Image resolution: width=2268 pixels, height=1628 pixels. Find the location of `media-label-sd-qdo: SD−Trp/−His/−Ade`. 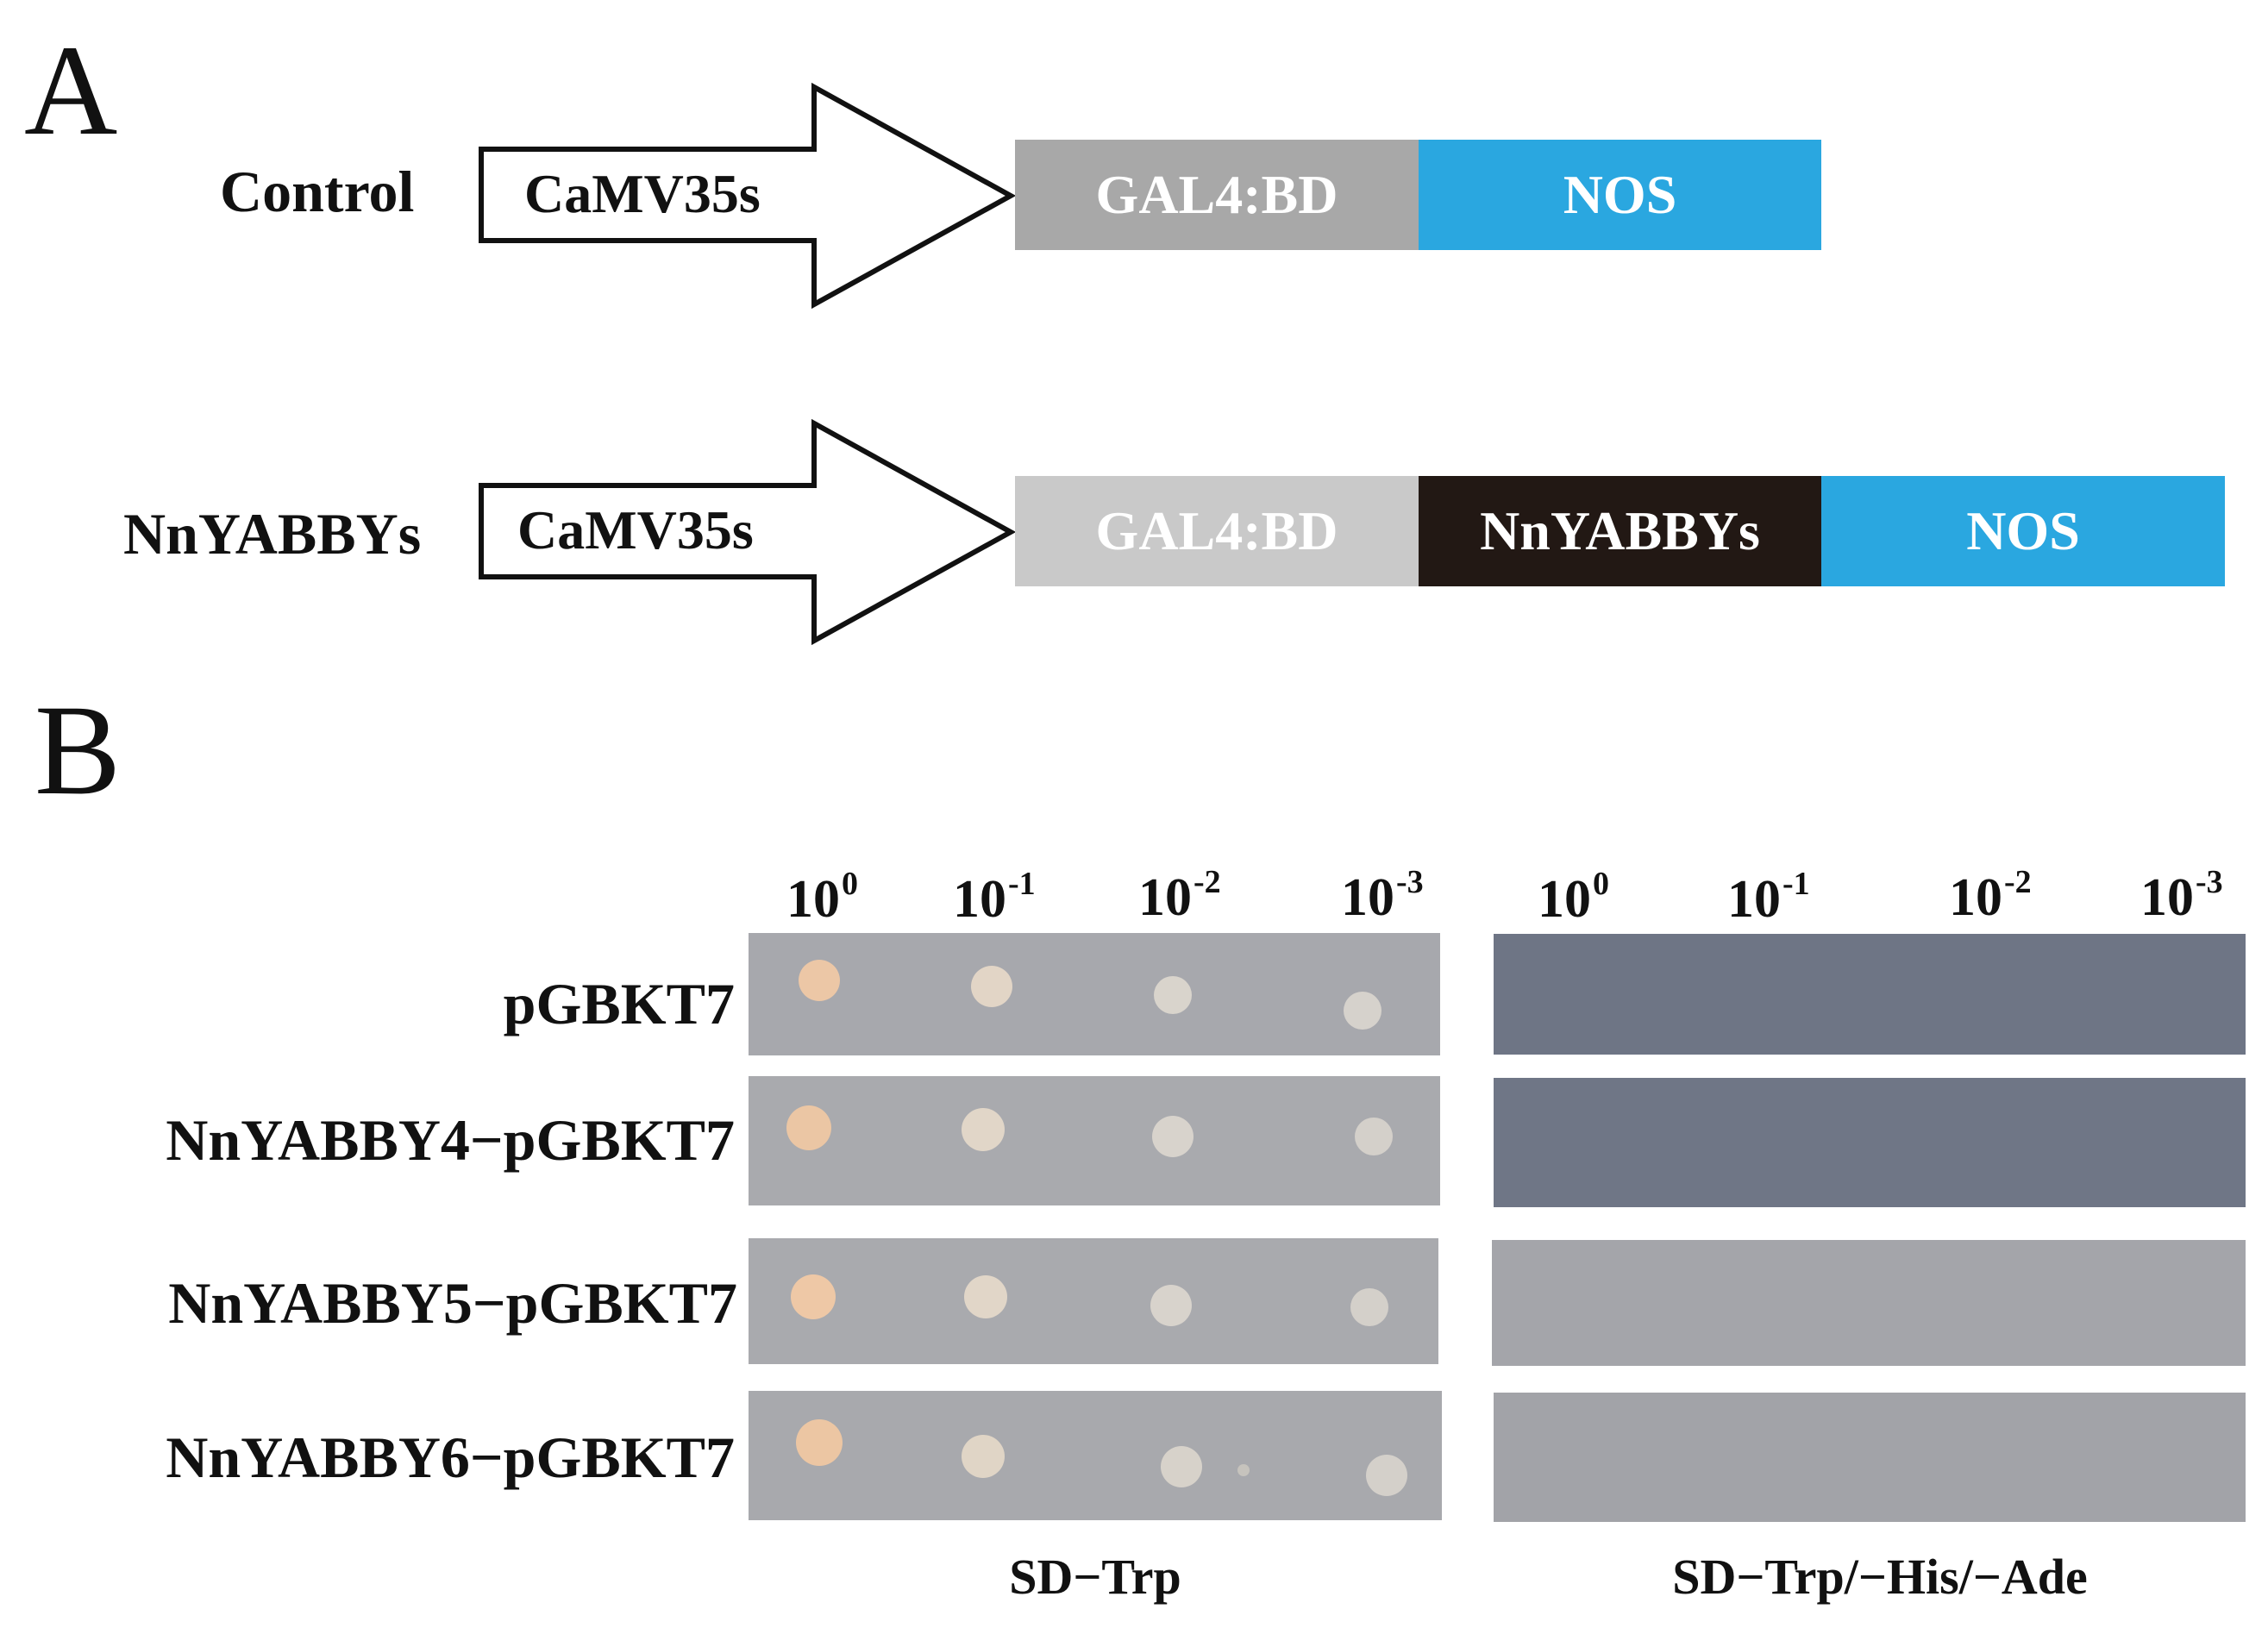

media-label-sd-qdo: SD−Trp/−His/−Ade is located at coordinates (1880, 1577).